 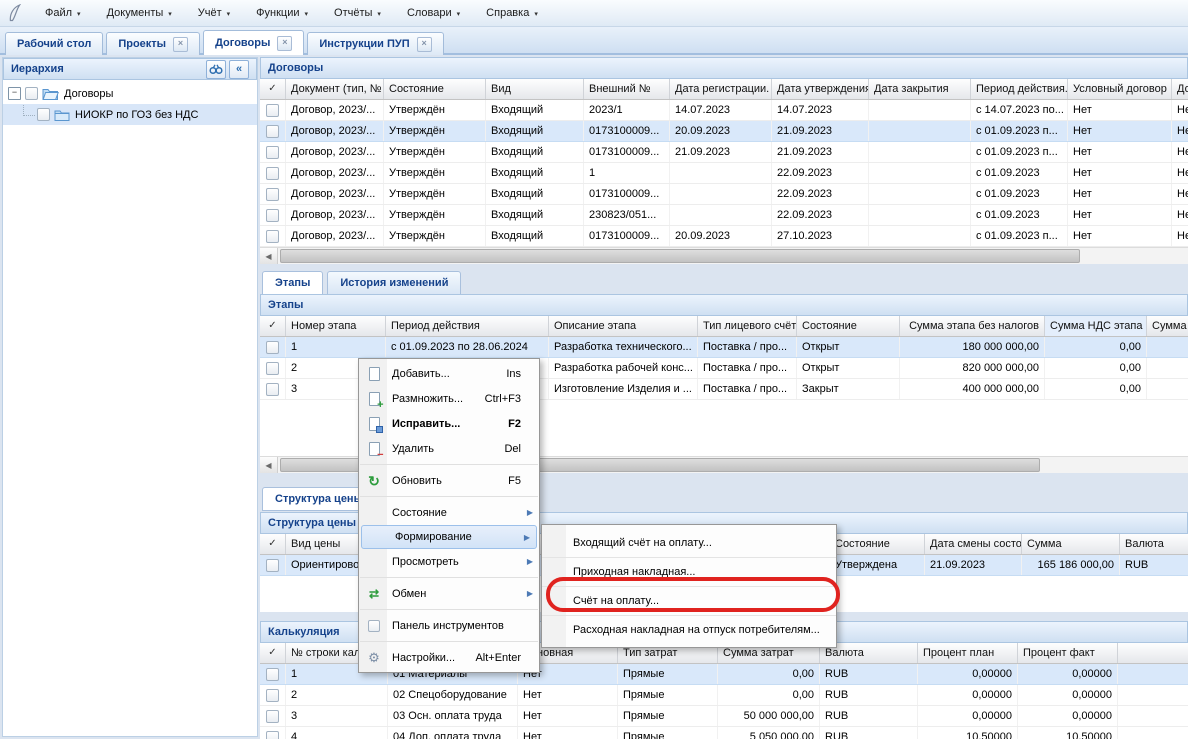 What do you see at coordinates (1120, 89) in the screenshot?
I see `column-header: Условный договор` at bounding box center [1120, 89].